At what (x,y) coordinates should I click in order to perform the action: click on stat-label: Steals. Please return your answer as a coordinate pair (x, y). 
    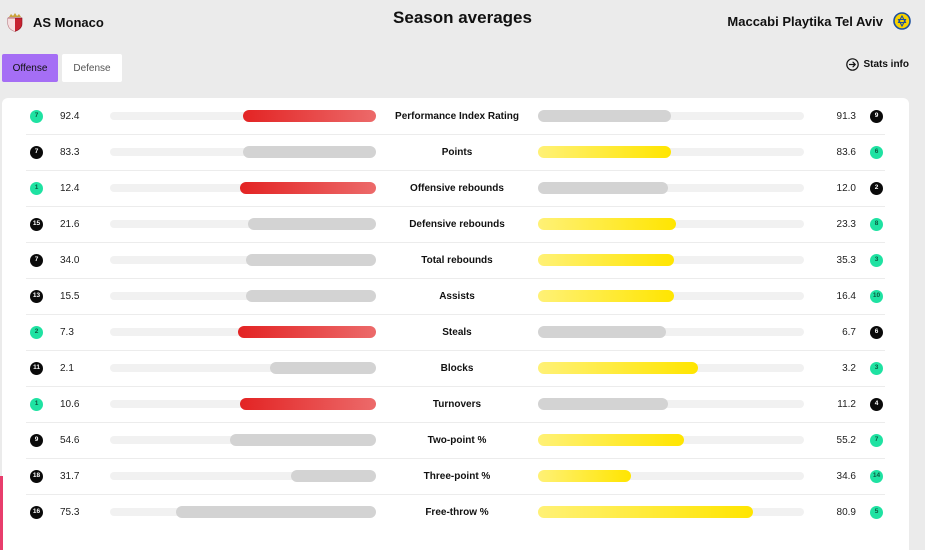
    Looking at the image, I should click on (457, 332).